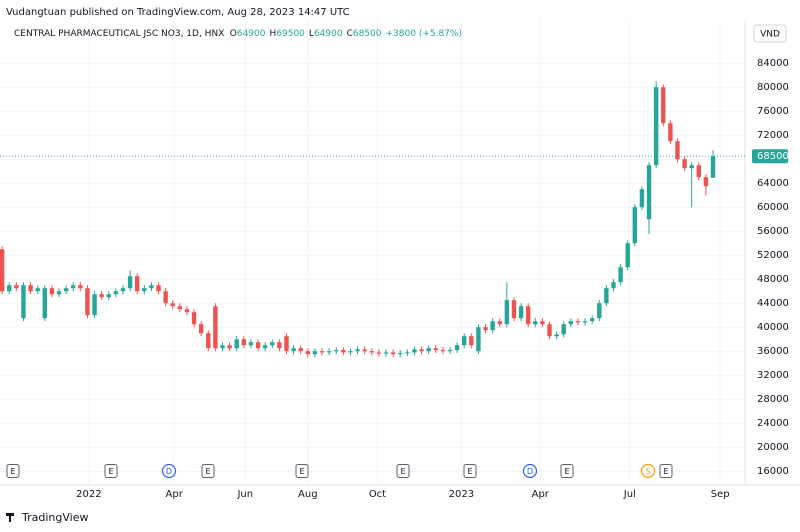  What do you see at coordinates (773, 279) in the screenshot?
I see `y-tick-label: 48000` at bounding box center [773, 279].